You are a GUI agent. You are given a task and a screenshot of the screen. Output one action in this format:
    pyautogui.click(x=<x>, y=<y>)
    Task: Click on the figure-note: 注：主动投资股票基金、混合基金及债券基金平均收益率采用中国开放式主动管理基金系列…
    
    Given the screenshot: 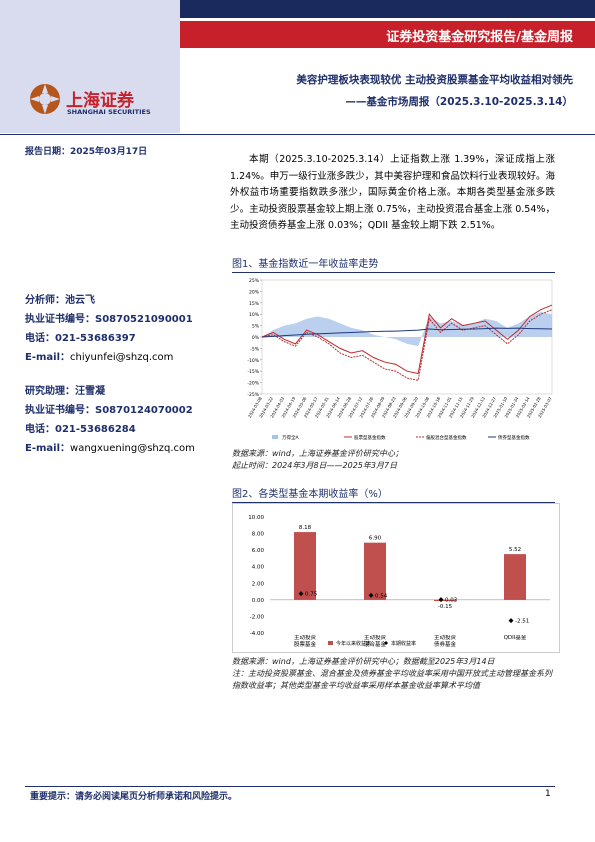 What is the action you would take?
    pyautogui.click(x=392, y=679)
    